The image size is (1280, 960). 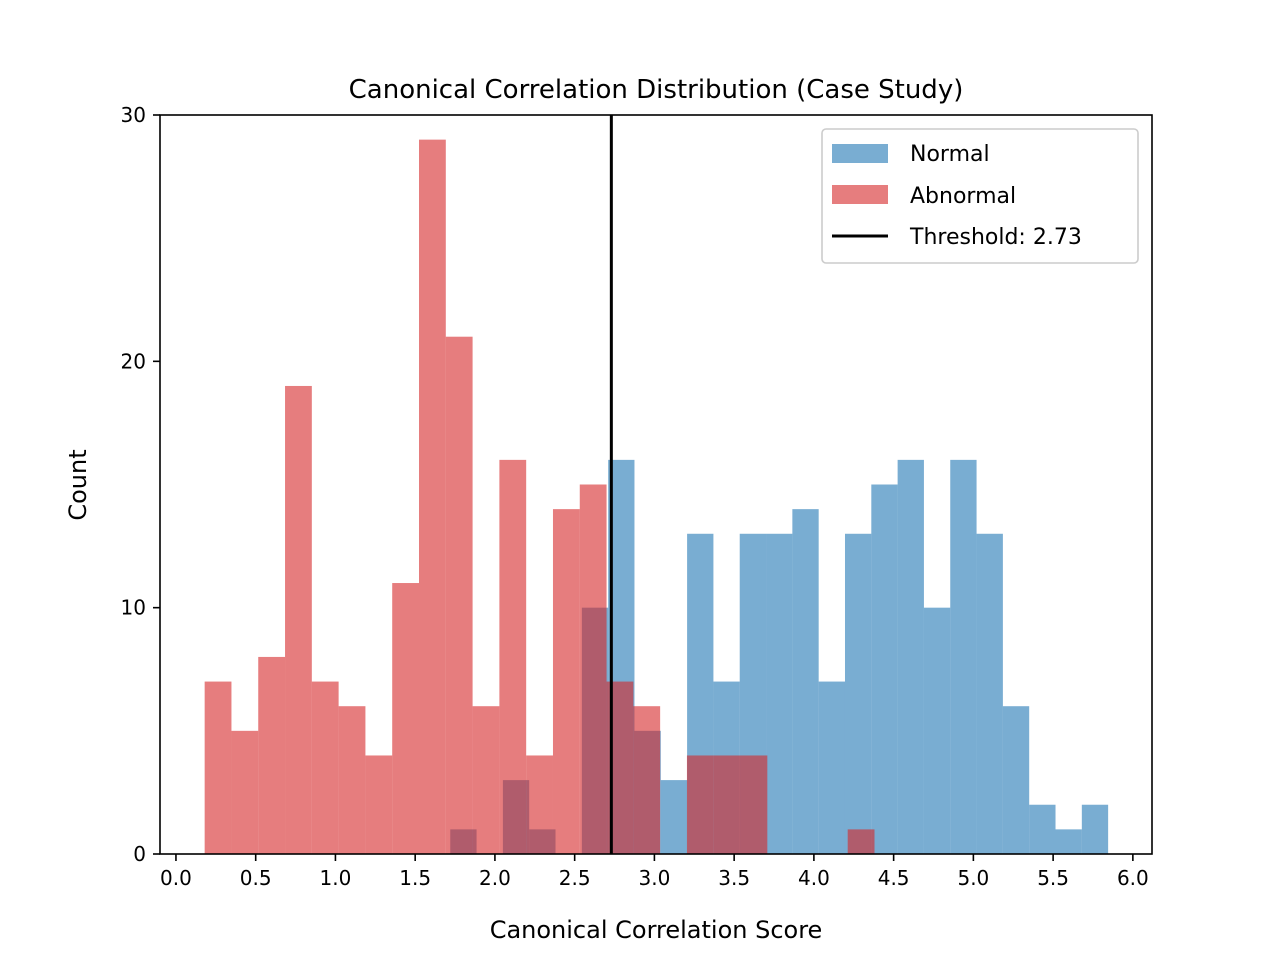 What do you see at coordinates (734, 878) in the screenshot?
I see `x-tick-label: 3.5` at bounding box center [734, 878].